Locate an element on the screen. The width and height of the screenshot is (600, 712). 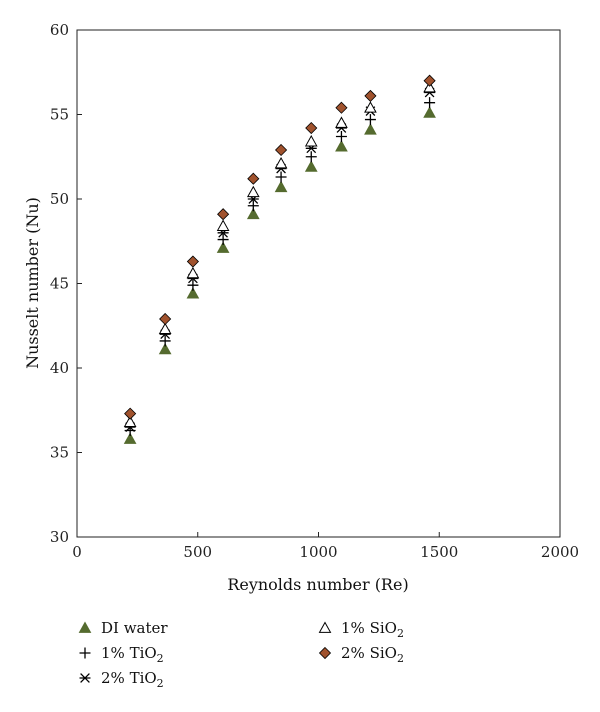
legend-label-text: 2% TiO is located at coordinates (129, 678).